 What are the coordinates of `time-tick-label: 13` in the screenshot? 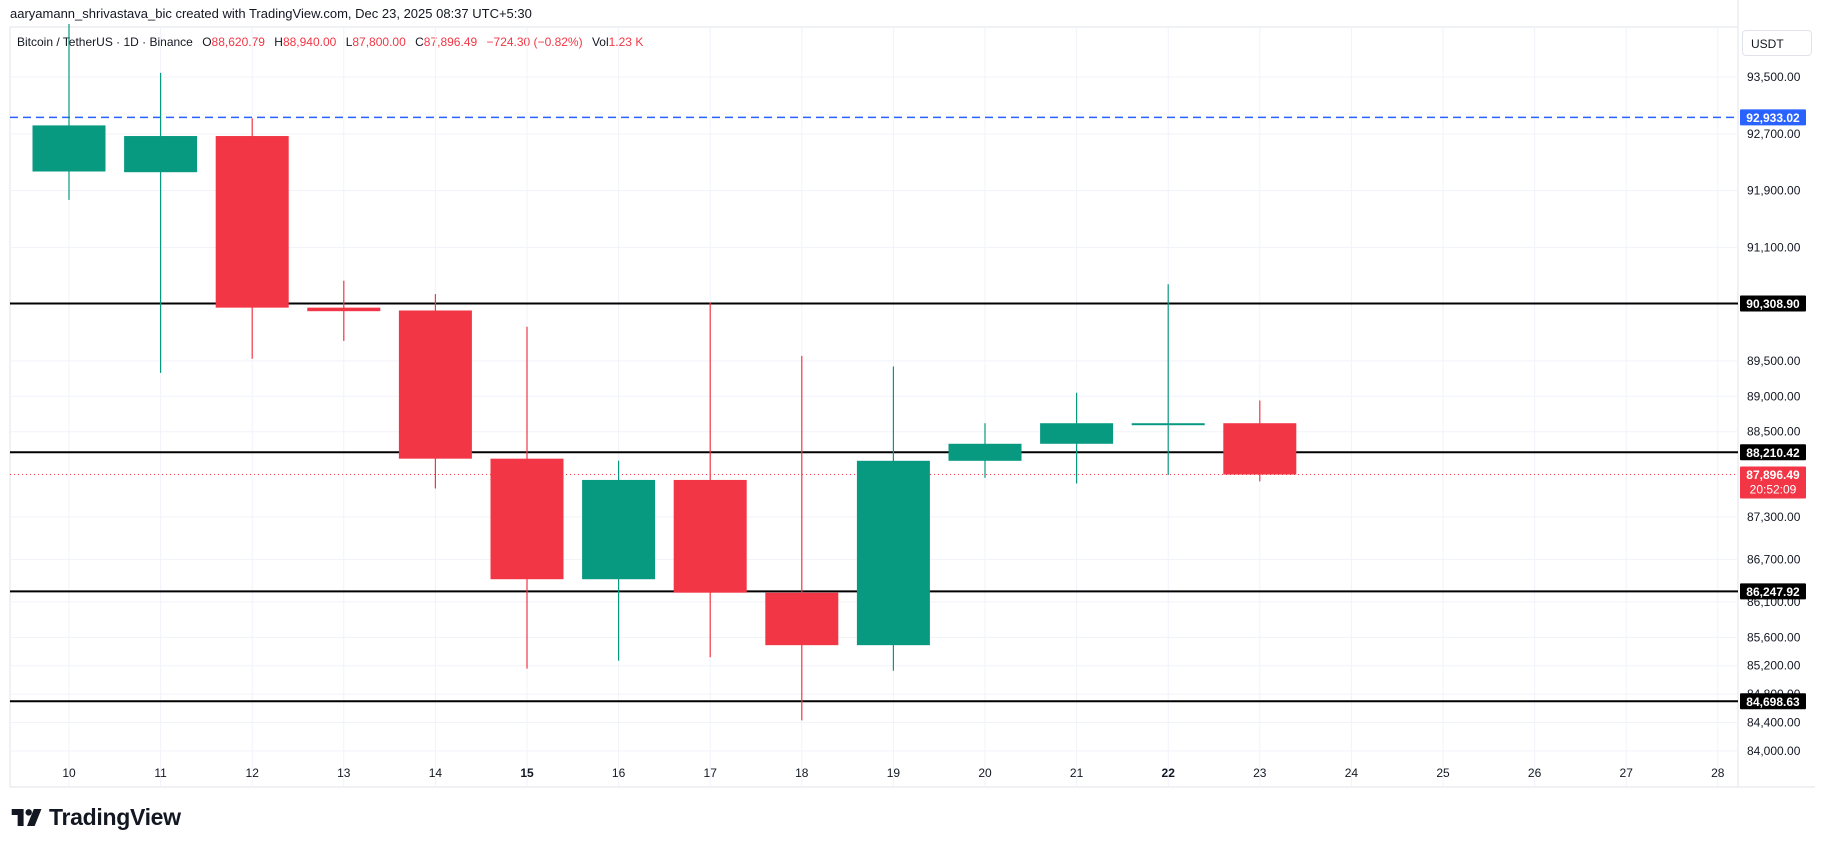 It's located at (344, 773).